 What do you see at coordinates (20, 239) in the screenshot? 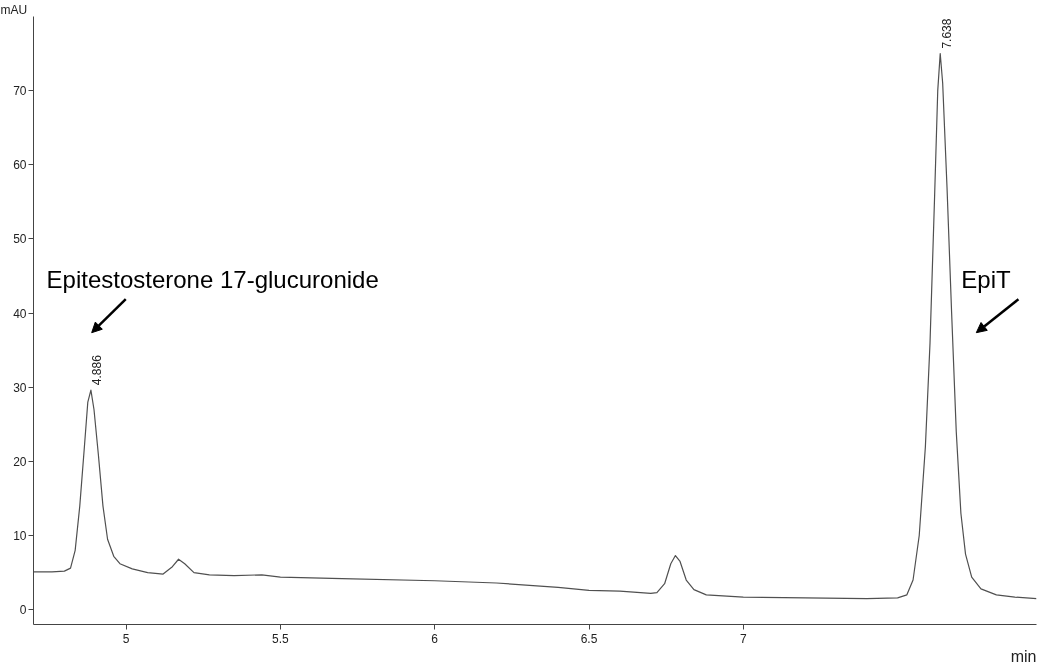
I see `y-tick-label: 50` at bounding box center [20, 239].